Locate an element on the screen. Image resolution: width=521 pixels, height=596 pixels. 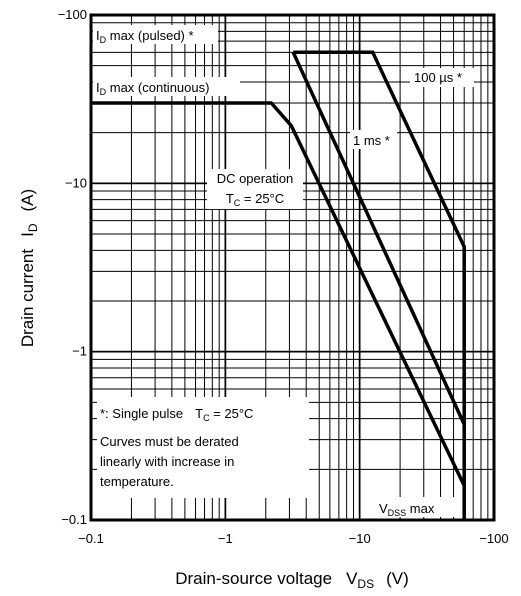
y-tick-label: −1 is located at coordinates (79, 351).